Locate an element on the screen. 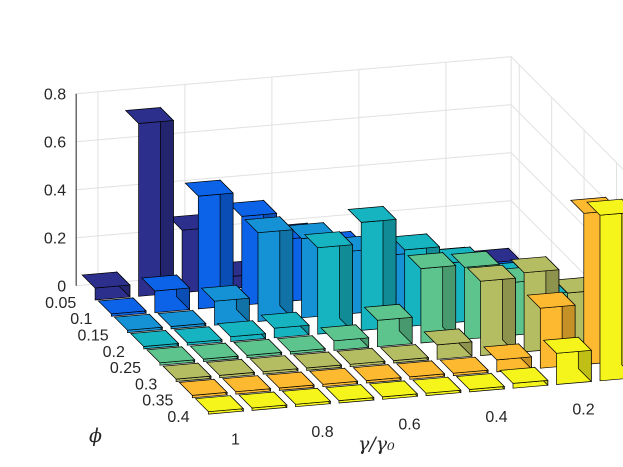 The width and height of the screenshot is (623, 467). x-tick-label: 0.8 is located at coordinates (322, 432).